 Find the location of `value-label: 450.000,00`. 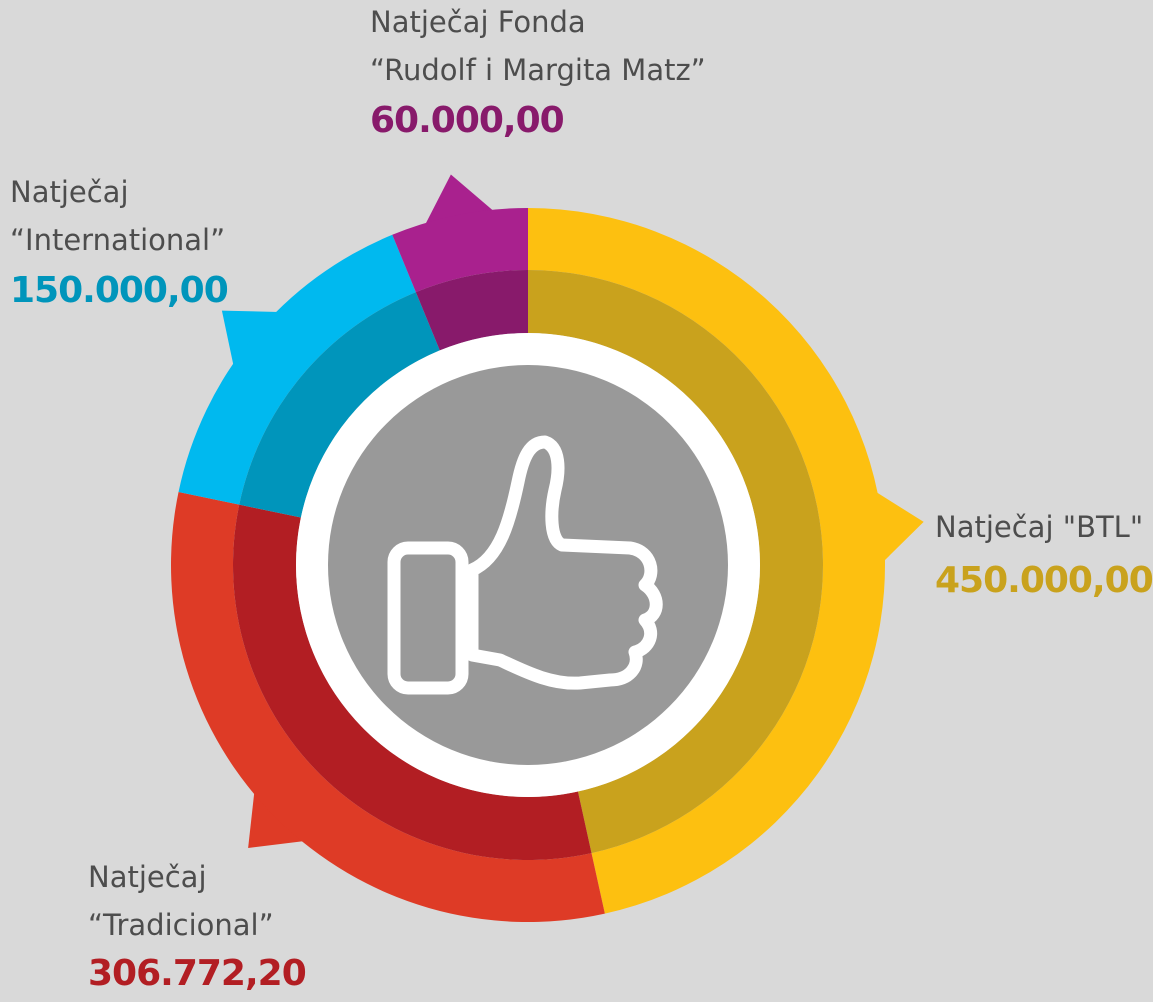

value-label: 450.000,00 is located at coordinates (1044, 580).